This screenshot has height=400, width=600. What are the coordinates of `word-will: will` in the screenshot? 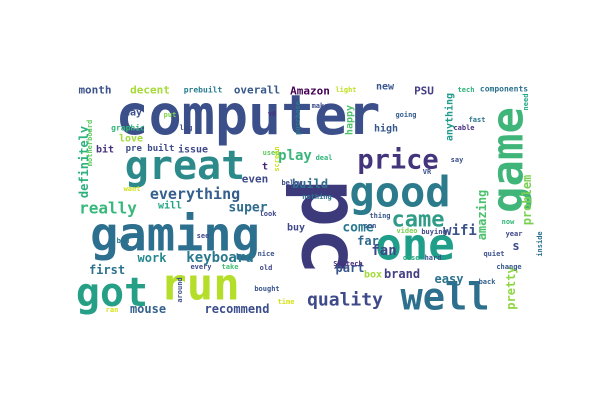 It's located at (170, 206).